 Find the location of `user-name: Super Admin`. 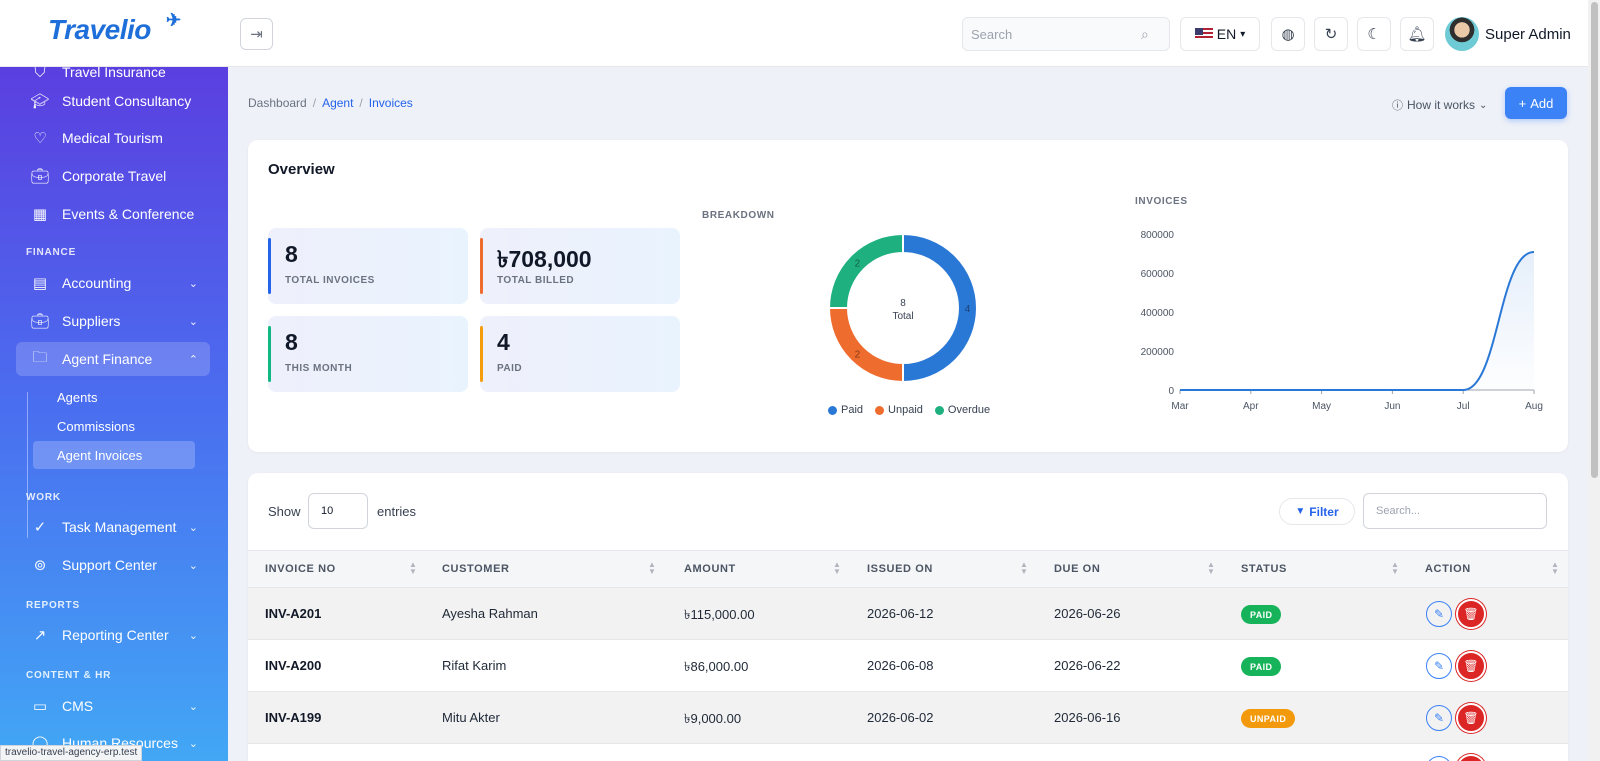

user-name: Super Admin is located at coordinates (1528, 34).